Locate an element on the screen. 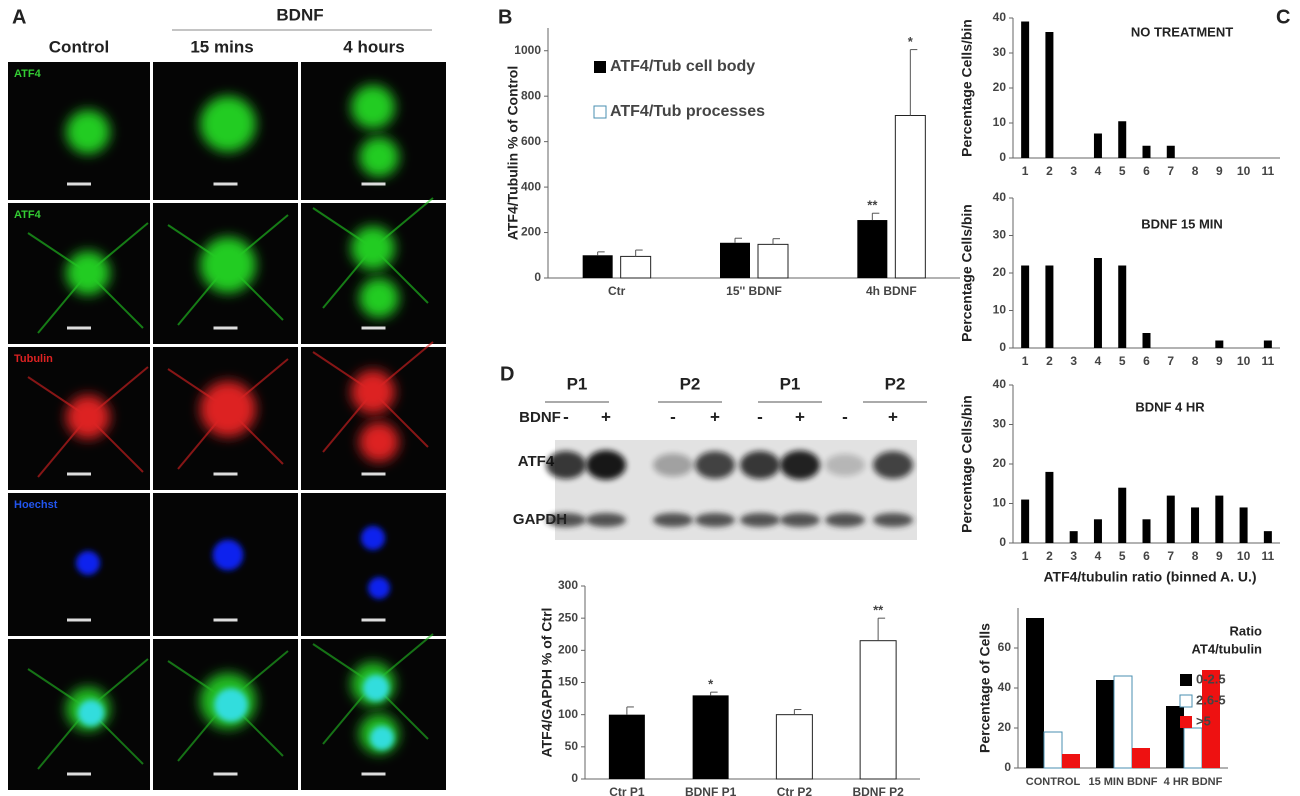 The image size is (1300, 796). y-axis-label: Percentage Cells/bin is located at coordinates (967, 273).